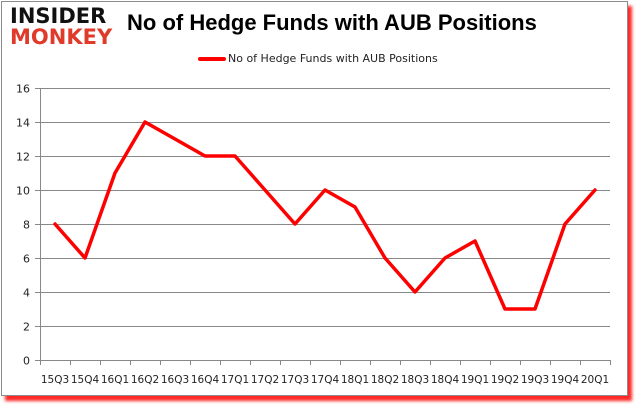 This screenshot has width=635, height=405. What do you see at coordinates (505, 380) in the screenshot?
I see `x-tick-label: 19Q2` at bounding box center [505, 380].